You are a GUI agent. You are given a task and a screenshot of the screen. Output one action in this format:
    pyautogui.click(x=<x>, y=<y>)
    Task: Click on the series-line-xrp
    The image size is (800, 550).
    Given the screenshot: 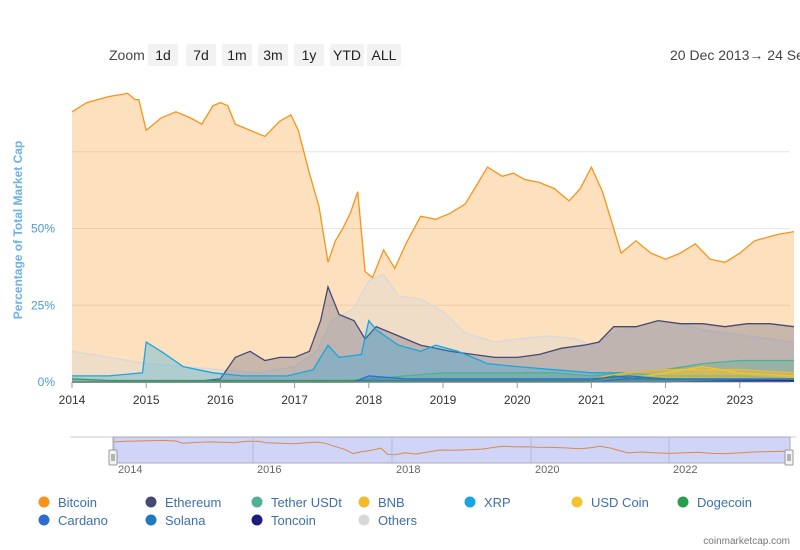 What is the action you would take?
    pyautogui.click(x=433, y=349)
    